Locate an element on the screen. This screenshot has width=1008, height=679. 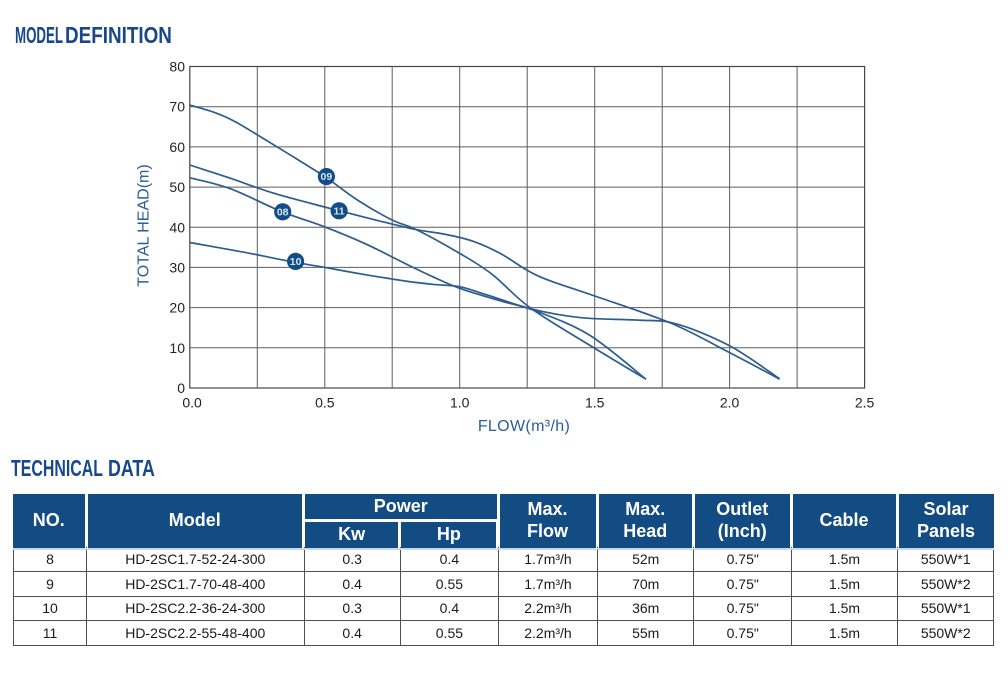
svg-text: 50 is located at coordinates (177, 187).